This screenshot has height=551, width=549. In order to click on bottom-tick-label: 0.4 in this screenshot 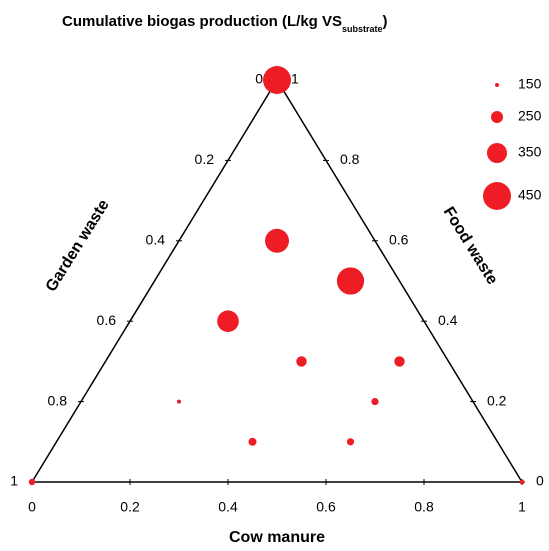, I will do `click(228, 507)`.